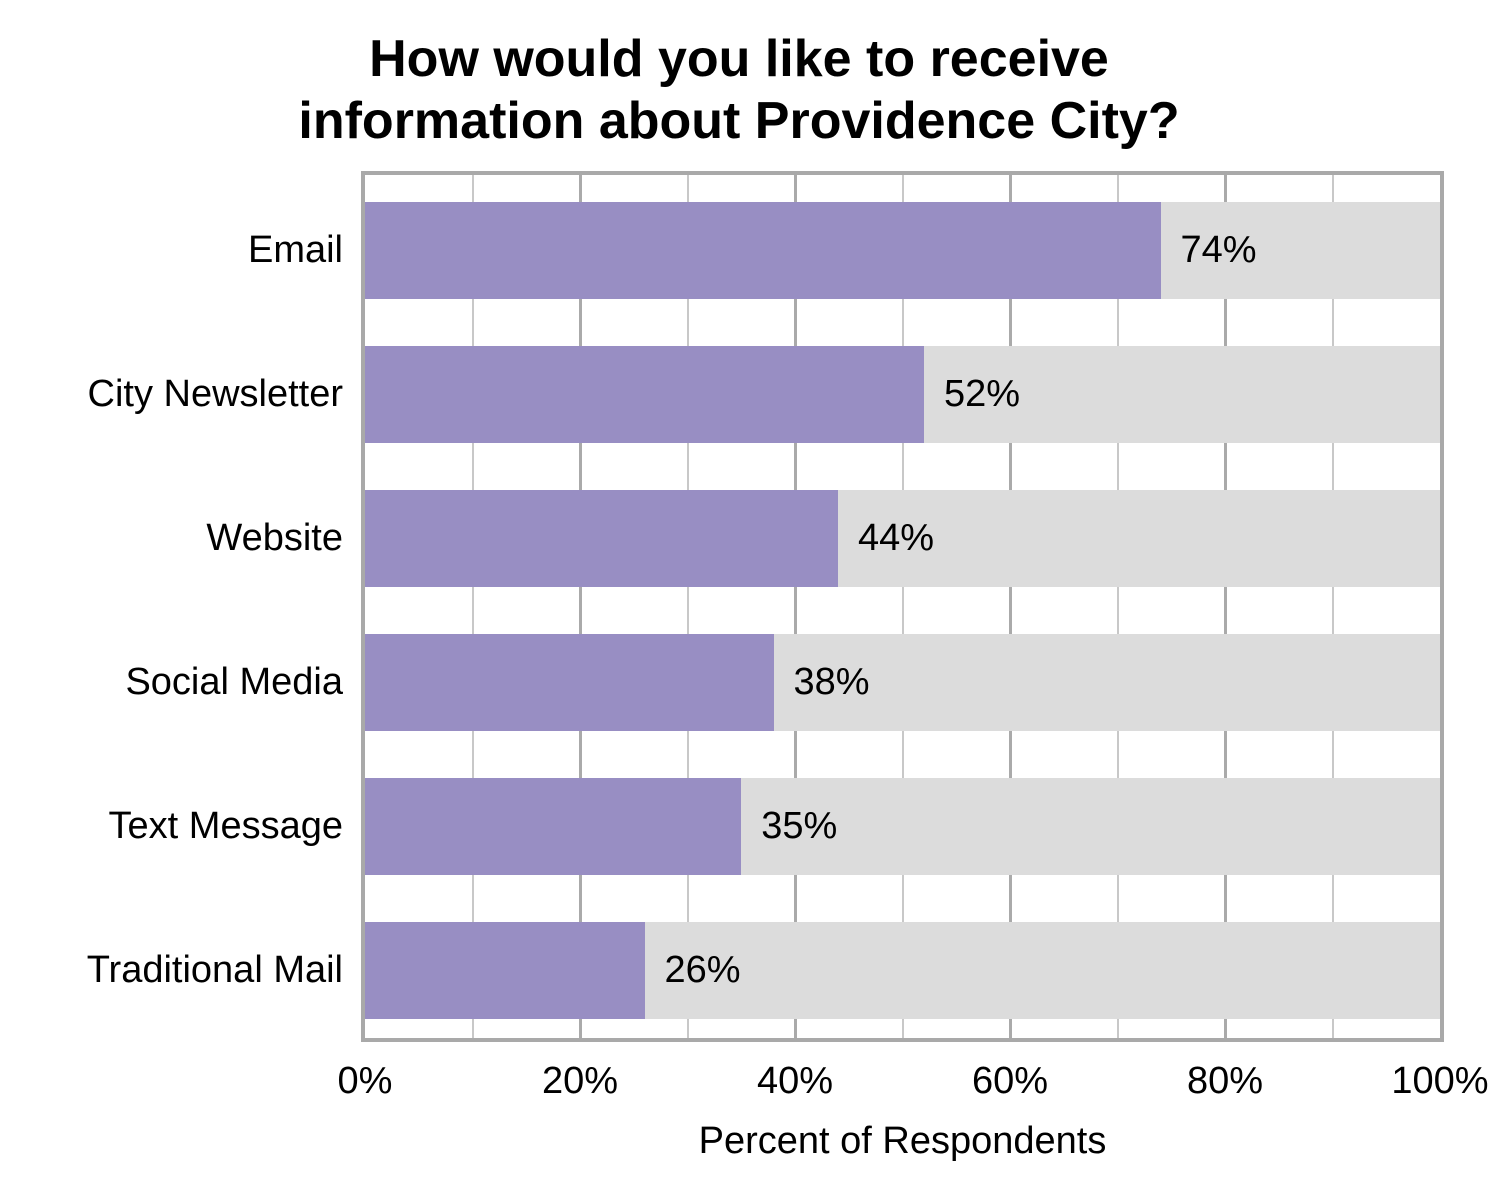 The height and width of the screenshot is (1200, 1500). What do you see at coordinates (214, 969) in the screenshot?
I see `category-label: Traditional Mail` at bounding box center [214, 969].